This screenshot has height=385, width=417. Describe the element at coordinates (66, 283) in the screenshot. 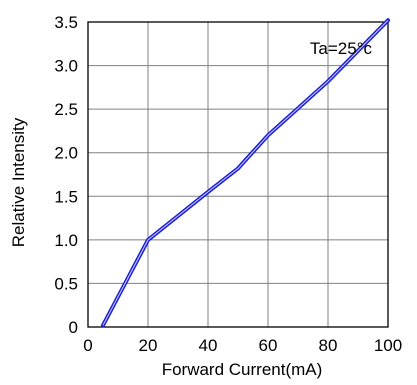

I see `y-tick-label: 0.5` at that location.